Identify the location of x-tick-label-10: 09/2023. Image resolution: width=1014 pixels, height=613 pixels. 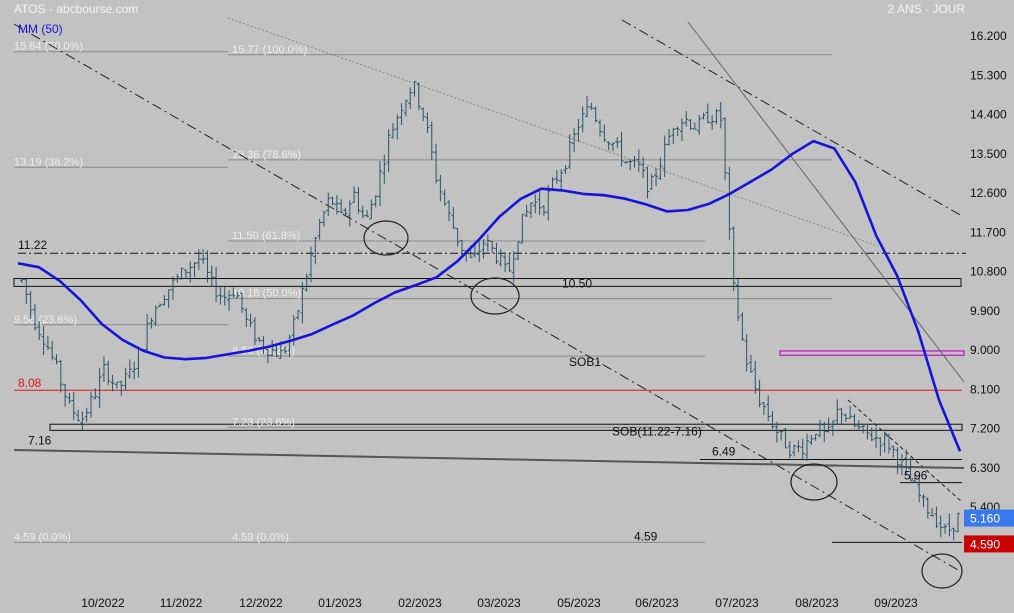
(896, 603).